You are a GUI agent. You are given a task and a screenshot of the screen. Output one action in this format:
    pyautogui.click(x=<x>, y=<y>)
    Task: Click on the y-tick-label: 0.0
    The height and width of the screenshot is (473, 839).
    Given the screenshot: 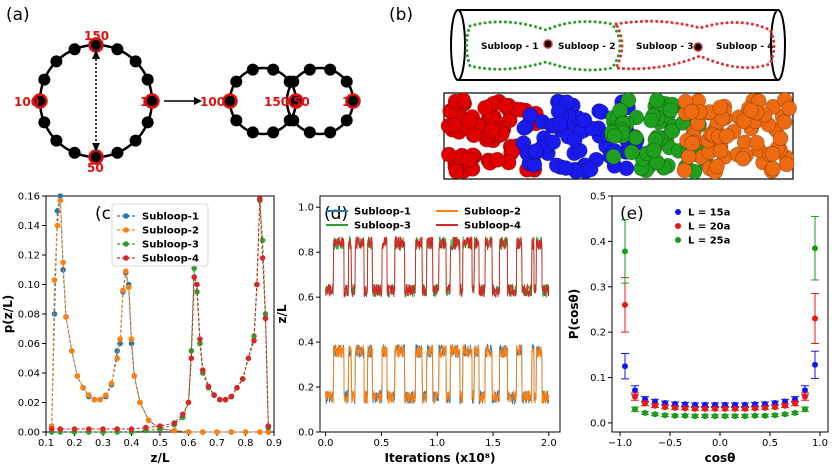 What is the action you would take?
    pyautogui.click(x=306, y=433)
    